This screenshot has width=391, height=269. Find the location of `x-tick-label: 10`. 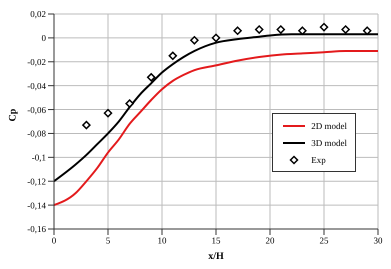

x-tick-label: 10 is located at coordinates (162, 240).